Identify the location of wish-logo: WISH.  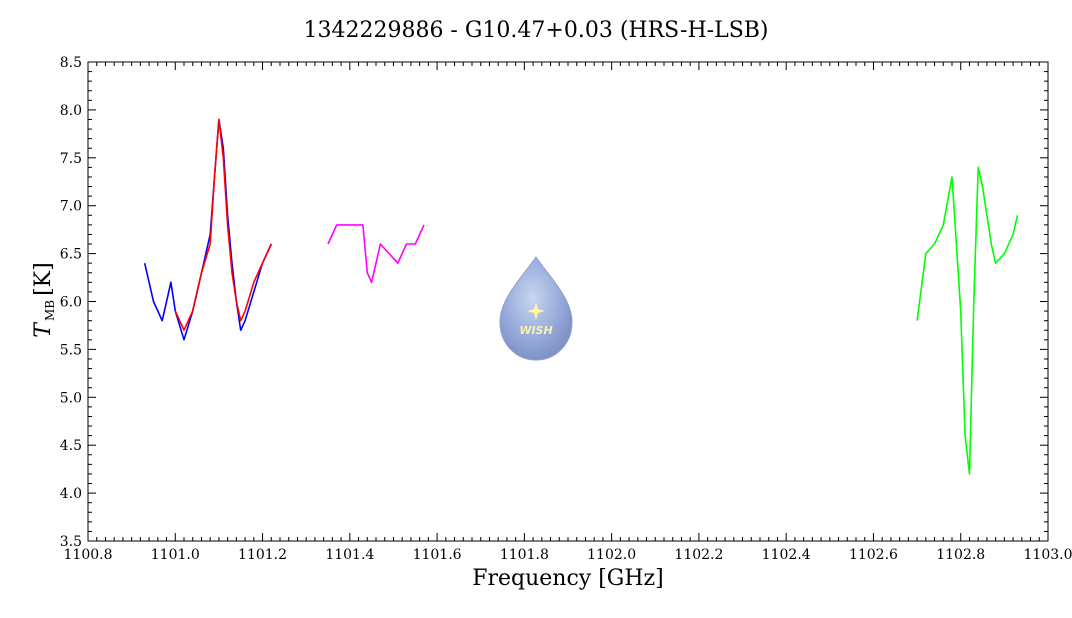
(536, 308).